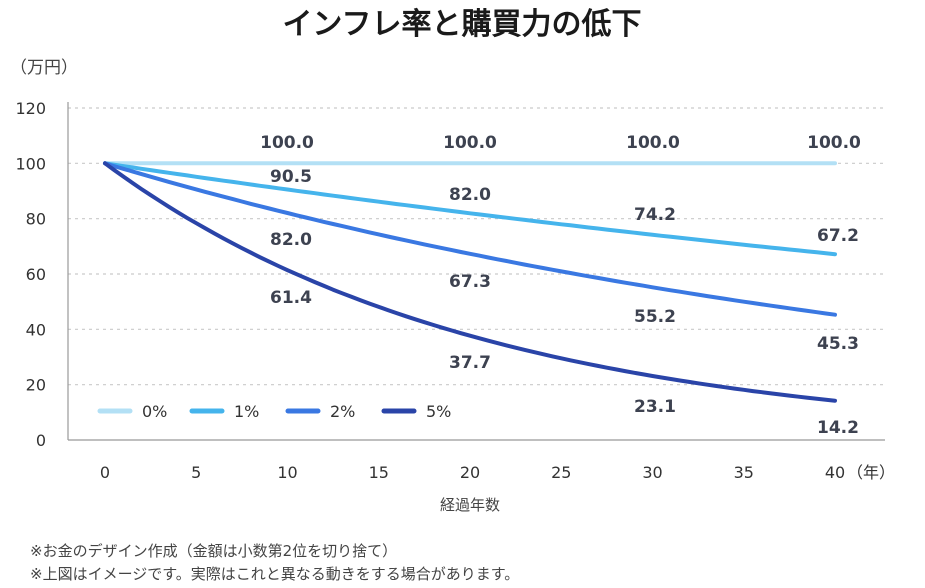 The image size is (925, 588). I want to click on x-tick-label: 20, so click(470, 472).